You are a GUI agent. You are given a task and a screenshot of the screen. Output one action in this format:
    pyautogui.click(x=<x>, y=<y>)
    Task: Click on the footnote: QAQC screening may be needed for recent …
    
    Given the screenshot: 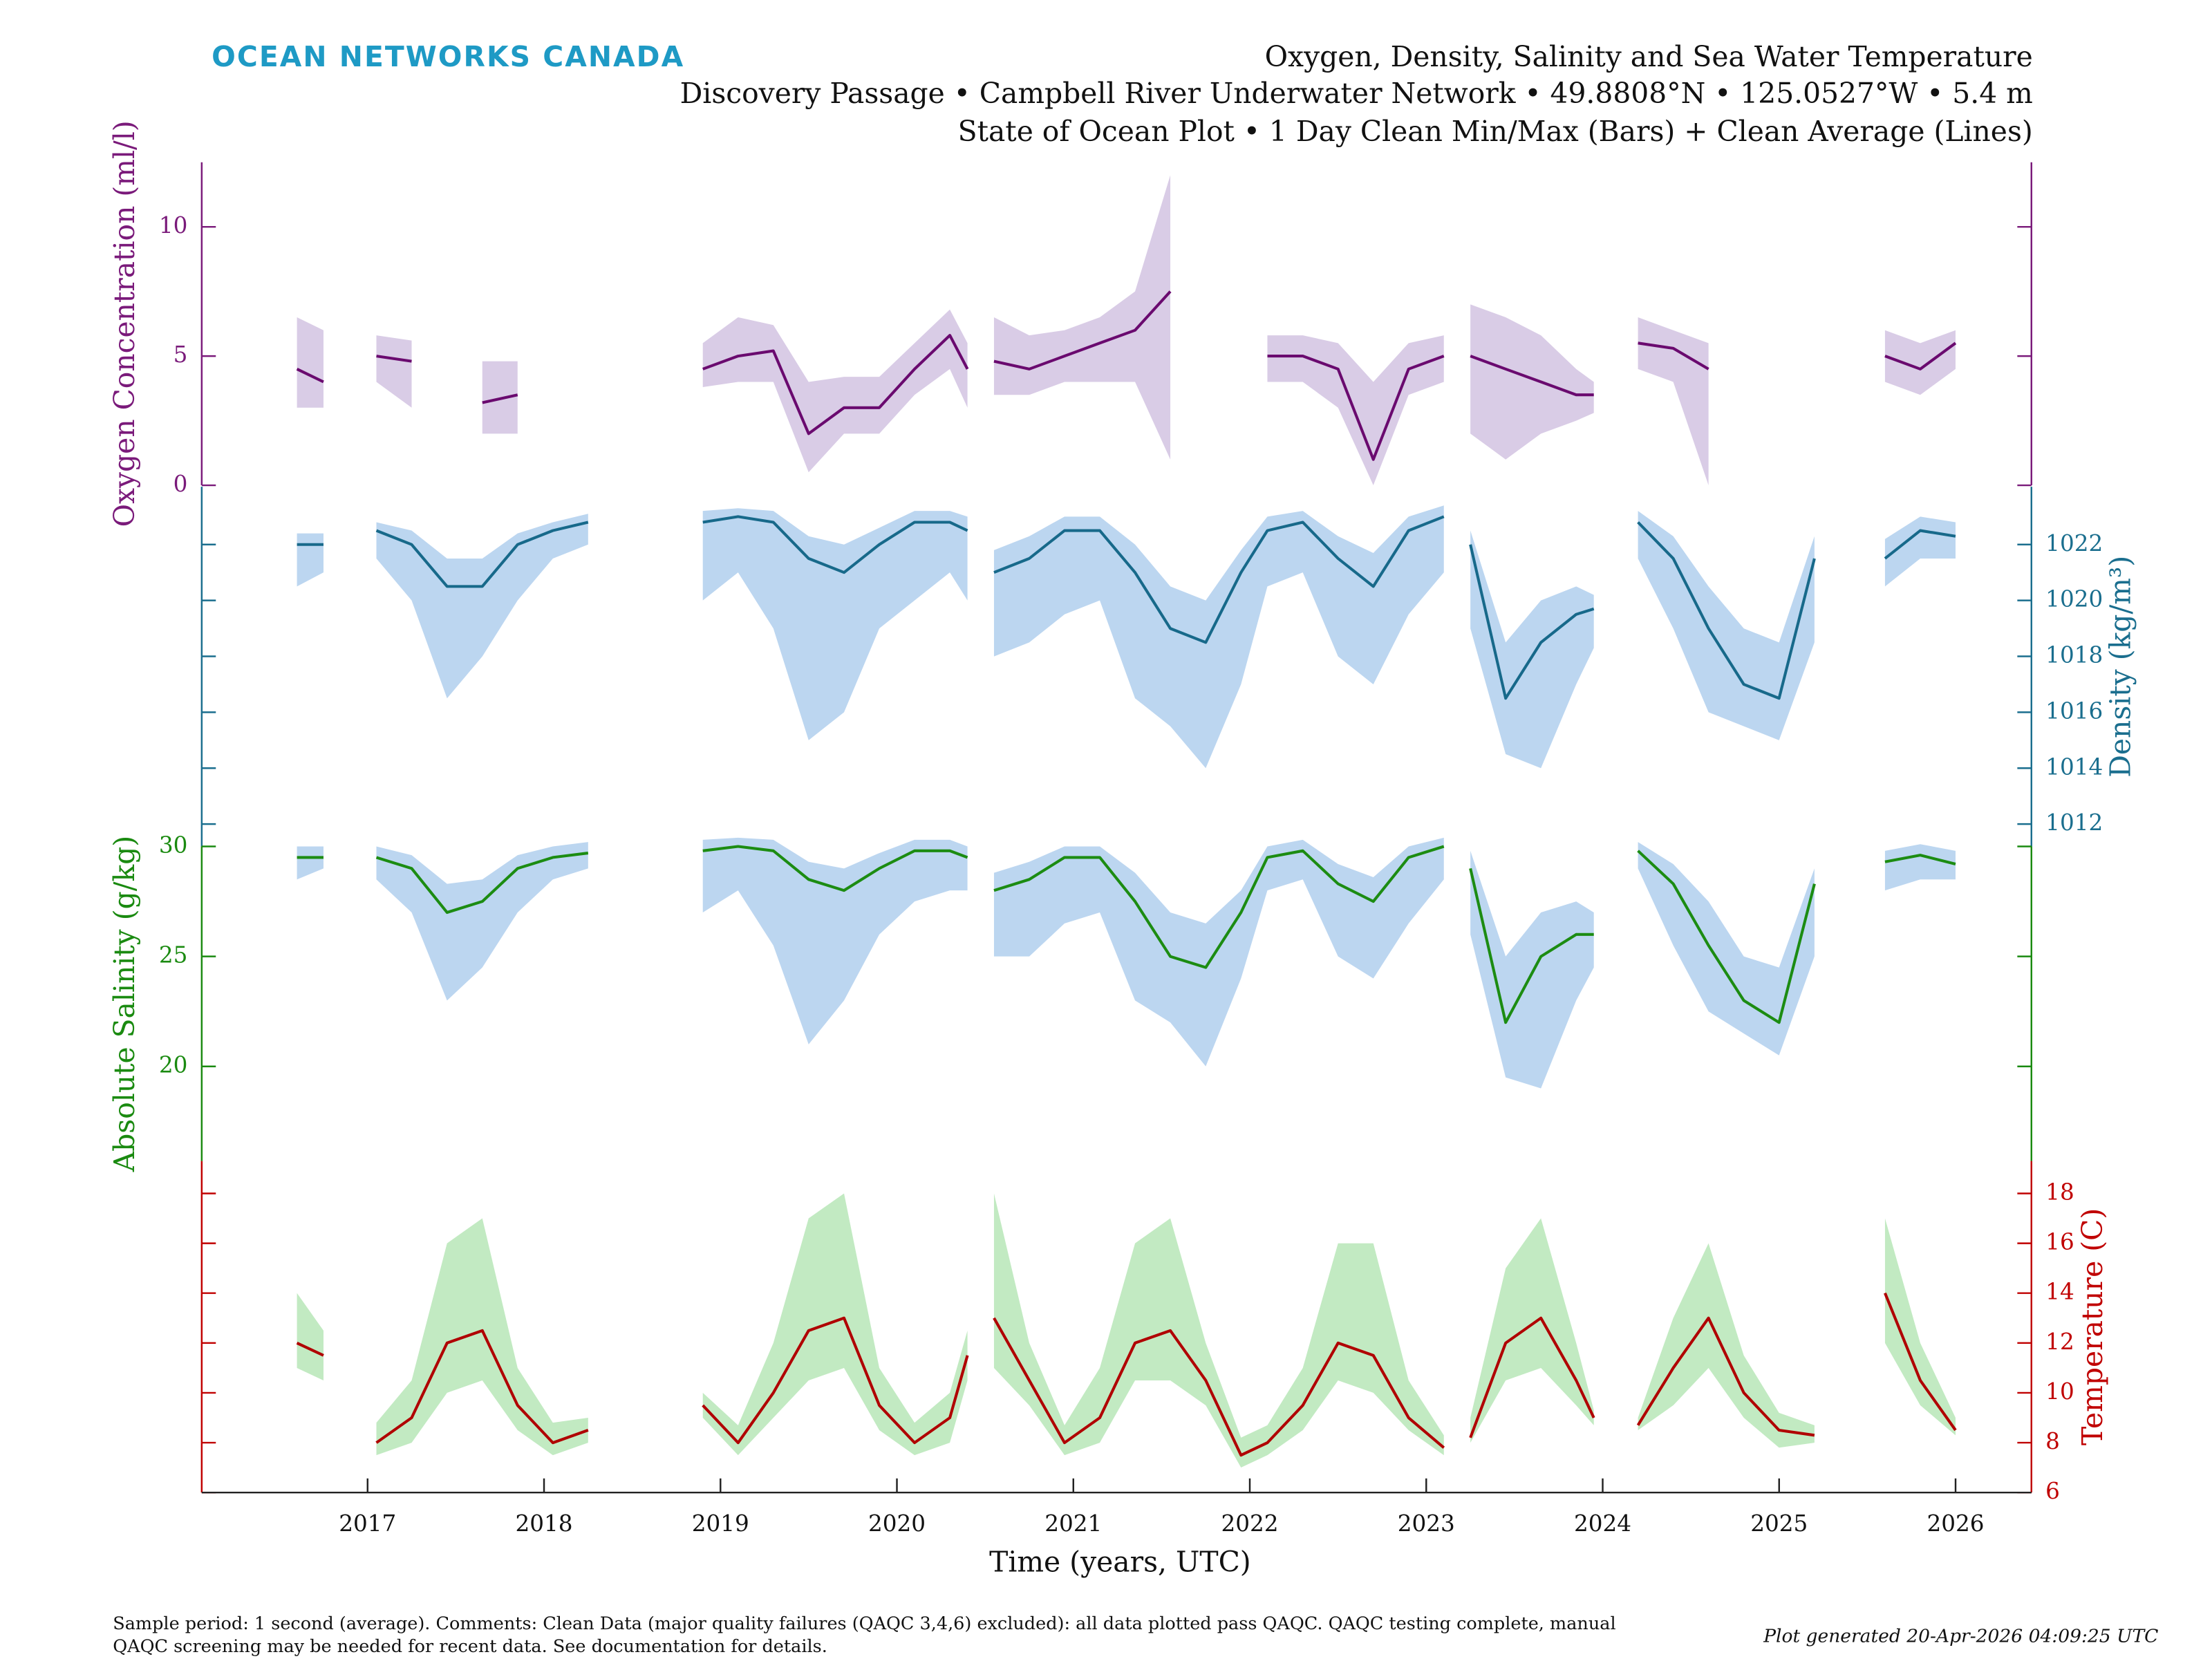 What is the action you would take?
    pyautogui.click(x=470, y=1647)
    